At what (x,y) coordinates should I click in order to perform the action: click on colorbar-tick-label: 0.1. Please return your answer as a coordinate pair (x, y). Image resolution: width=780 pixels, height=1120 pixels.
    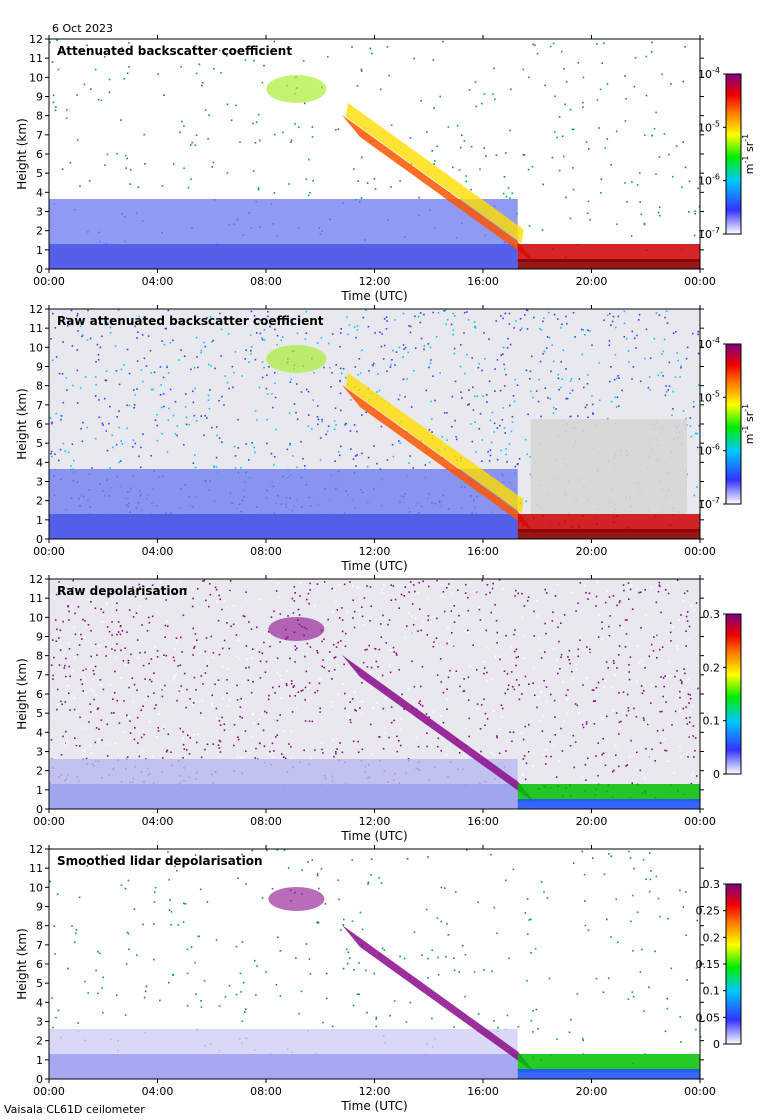
    Looking at the image, I should click on (712, 721).